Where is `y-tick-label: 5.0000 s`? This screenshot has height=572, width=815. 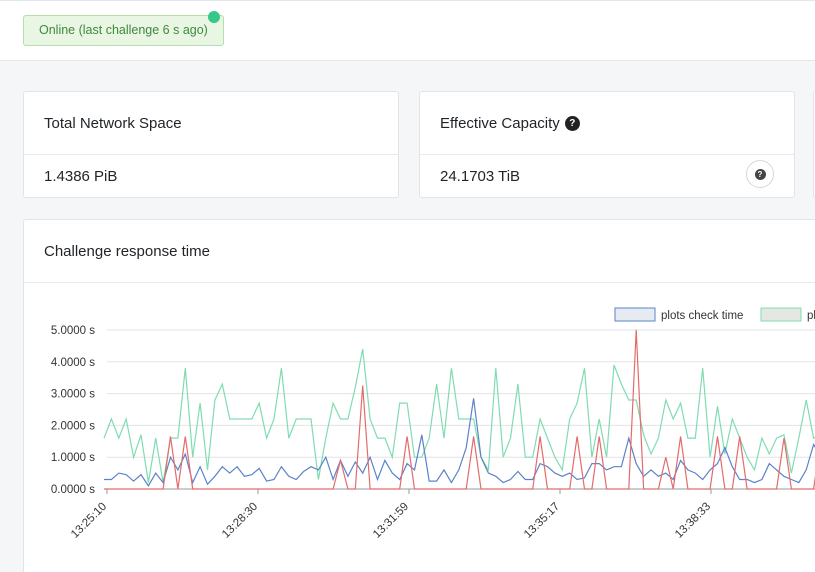
y-tick-label: 5.0000 s is located at coordinates (73, 331).